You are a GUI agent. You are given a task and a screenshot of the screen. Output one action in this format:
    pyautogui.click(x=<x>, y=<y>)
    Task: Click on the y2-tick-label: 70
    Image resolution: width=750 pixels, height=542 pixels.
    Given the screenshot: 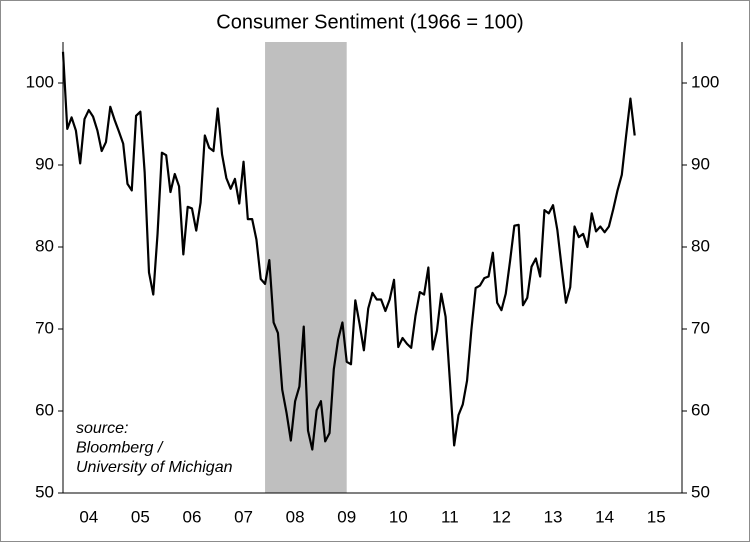 What is the action you would take?
    pyautogui.click(x=700, y=327)
    